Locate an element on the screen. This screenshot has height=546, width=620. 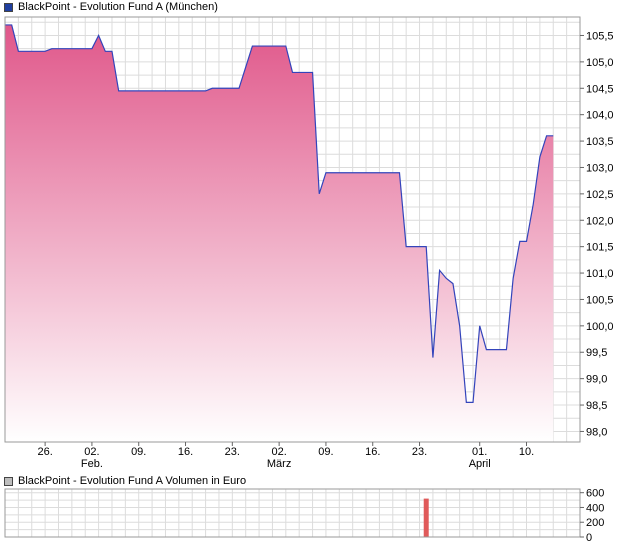
price-y-tick-label: 98,0 is located at coordinates (596, 432).